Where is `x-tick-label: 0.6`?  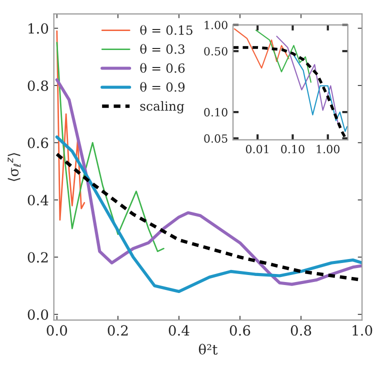
x-tick-label: 0.6 is located at coordinates (240, 330).